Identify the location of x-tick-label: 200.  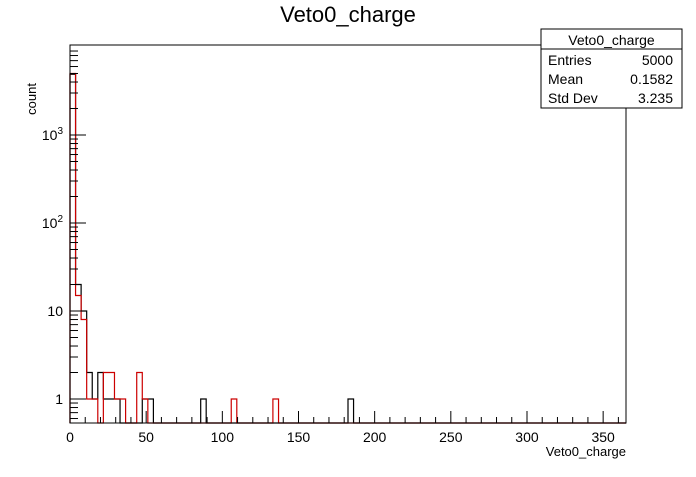
(375, 437).